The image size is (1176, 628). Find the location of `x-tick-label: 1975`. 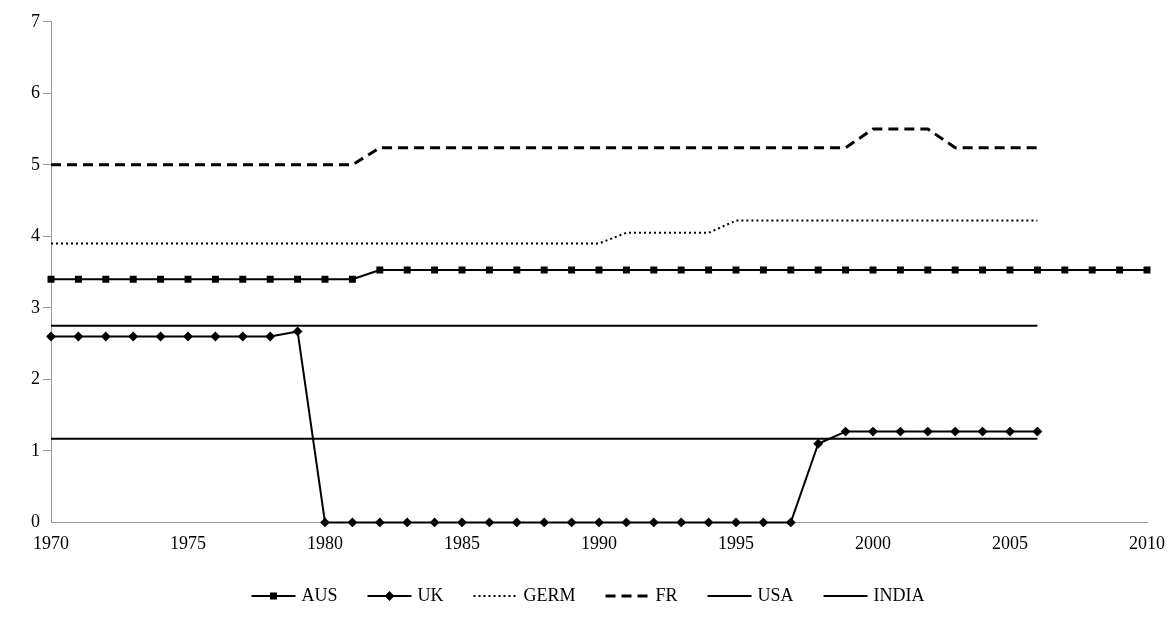

x-tick-label: 1975 is located at coordinates (188, 542).